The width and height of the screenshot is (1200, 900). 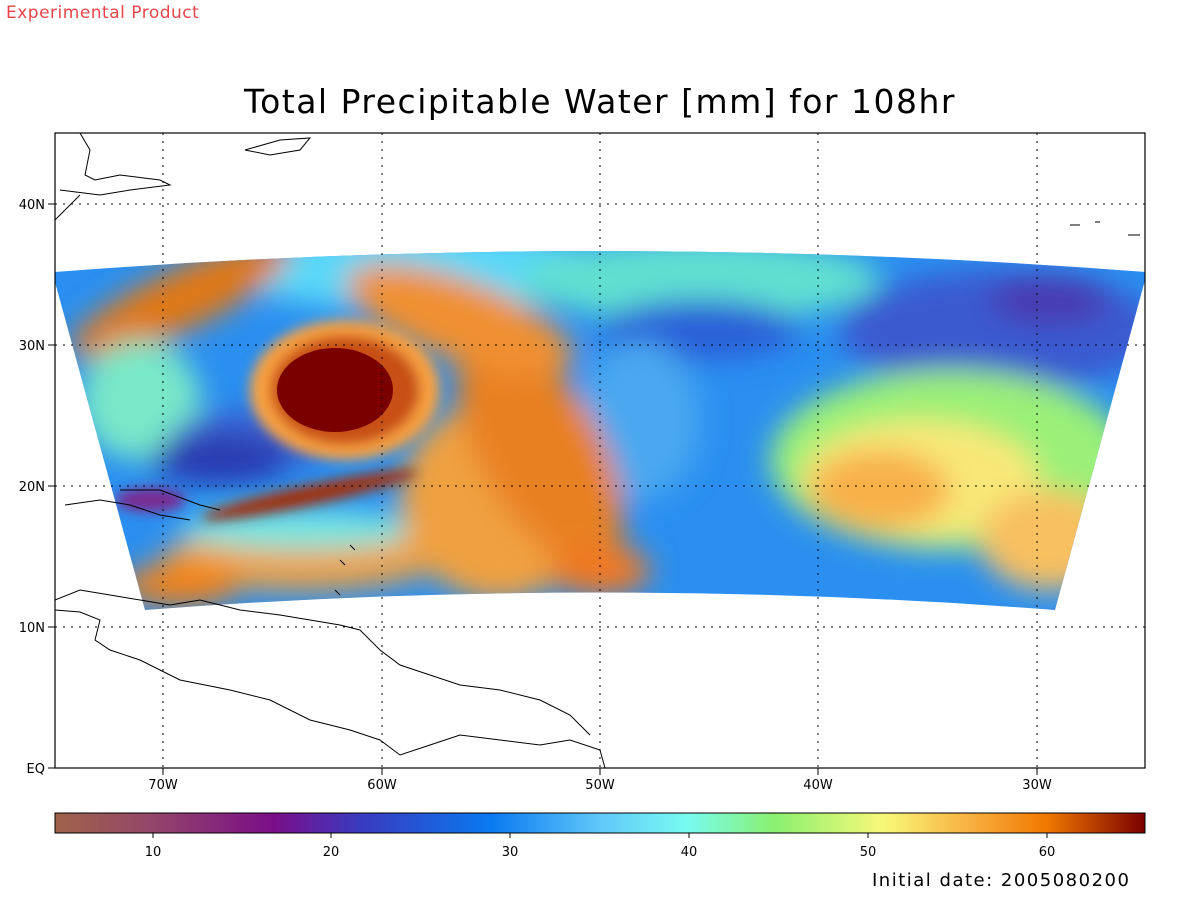 I want to click on lat-label-30n: 30N, so click(x=32, y=346).